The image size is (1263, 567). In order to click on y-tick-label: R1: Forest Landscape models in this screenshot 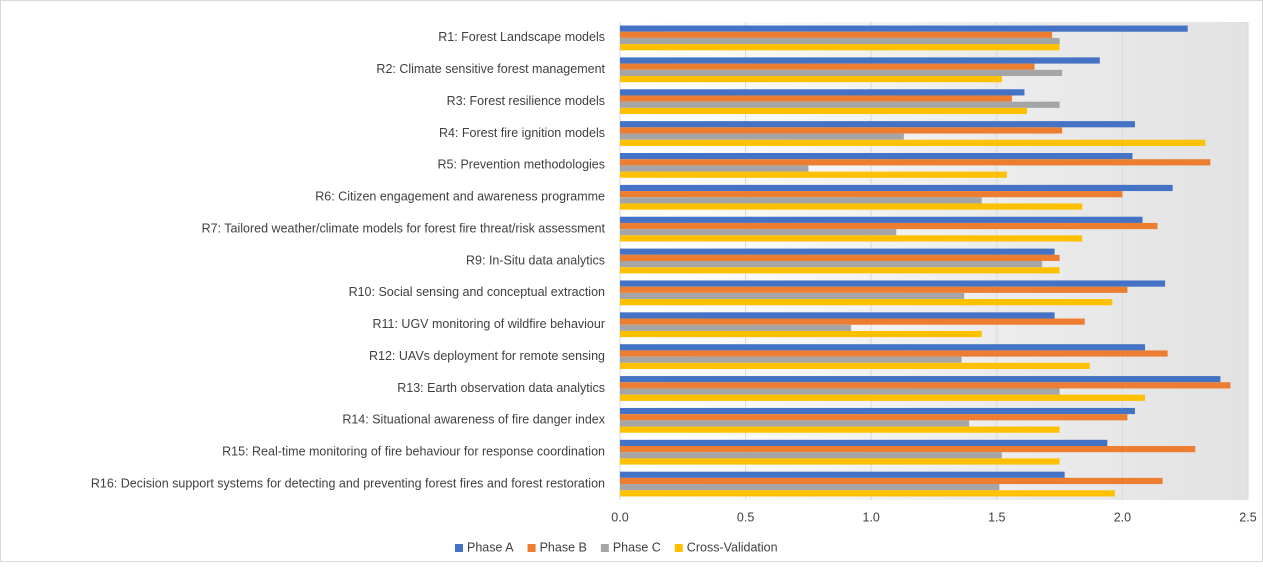, I will do `click(521, 37)`.